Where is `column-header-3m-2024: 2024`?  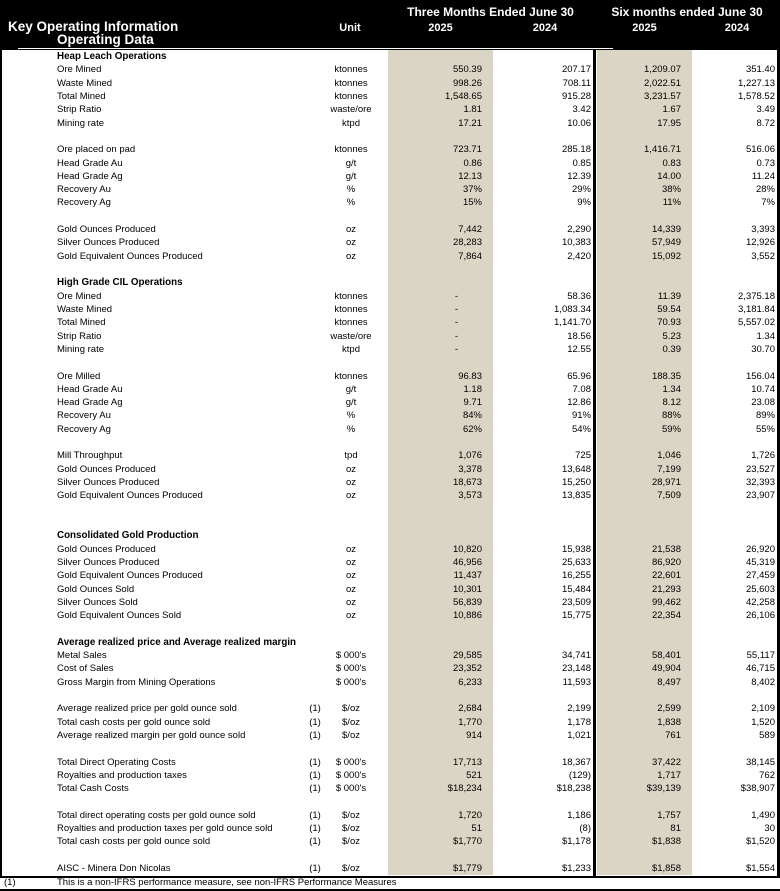
column-header-3m-2024: 2024 is located at coordinates (545, 28).